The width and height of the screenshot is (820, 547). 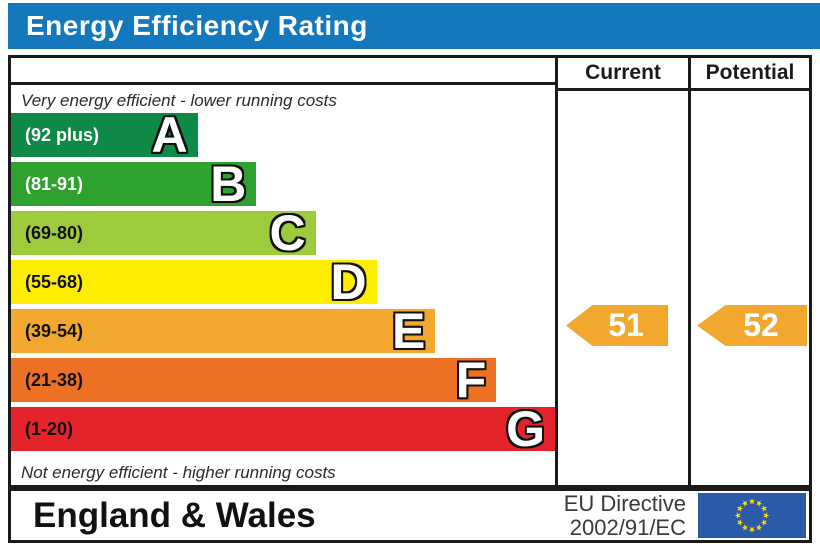 What do you see at coordinates (54, 379) in the screenshot?
I see `band-range-label: (21-38)` at bounding box center [54, 379].